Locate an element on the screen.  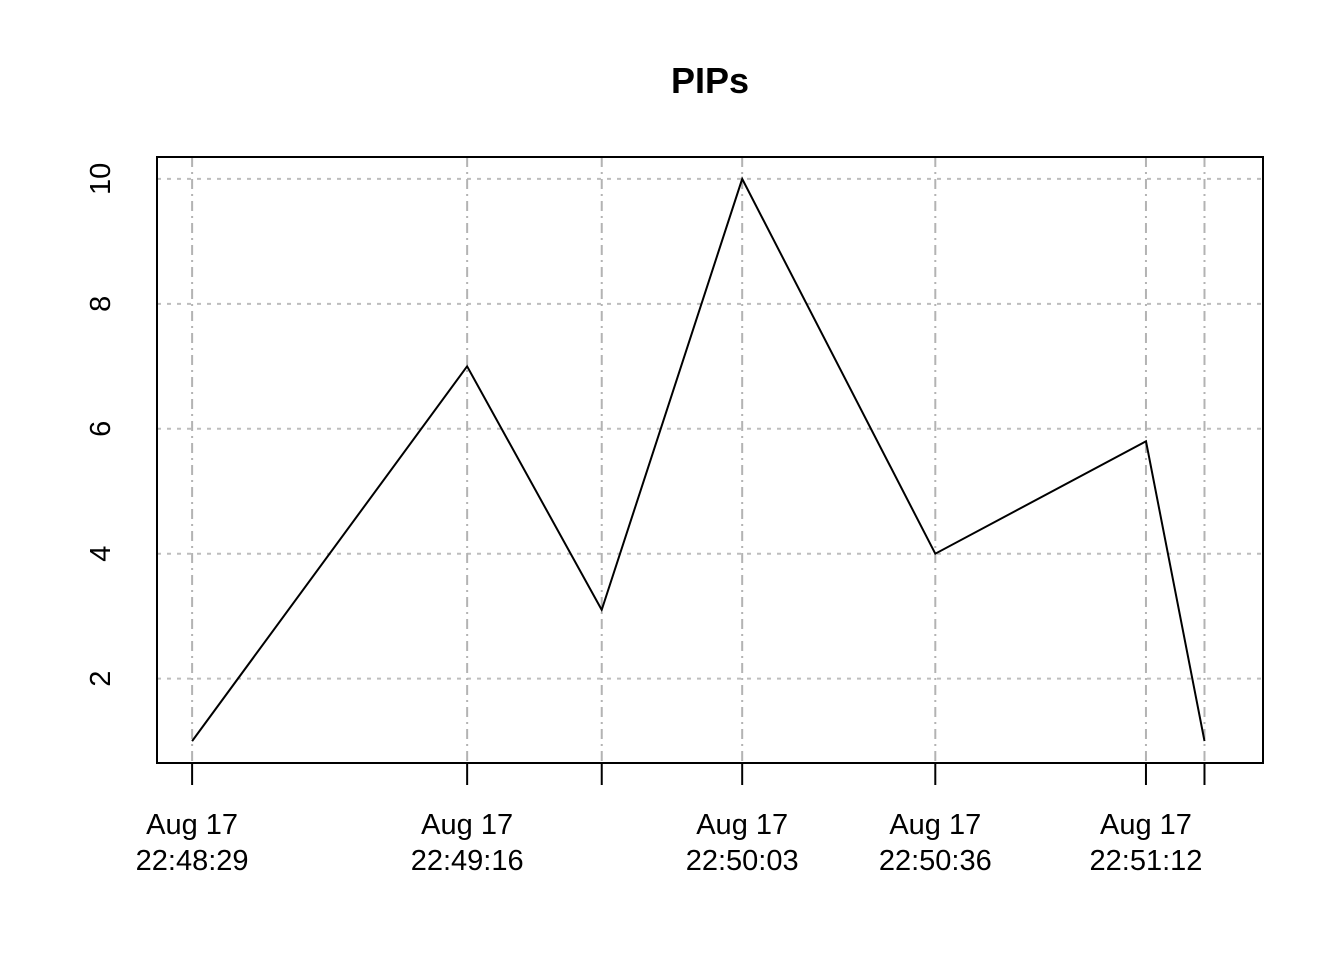
x-tick-label: Aug 17 22:51:12 is located at coordinates (1146, 843).